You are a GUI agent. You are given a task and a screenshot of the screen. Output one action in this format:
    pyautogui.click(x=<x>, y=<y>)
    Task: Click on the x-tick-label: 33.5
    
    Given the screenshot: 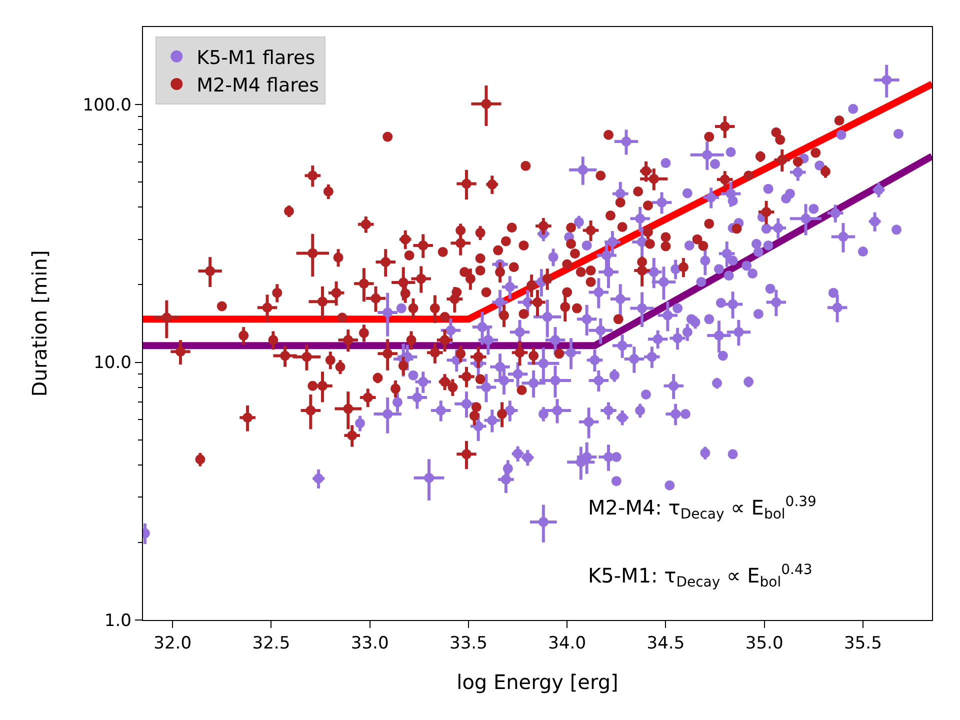 What is the action you would take?
    pyautogui.click(x=469, y=644)
    